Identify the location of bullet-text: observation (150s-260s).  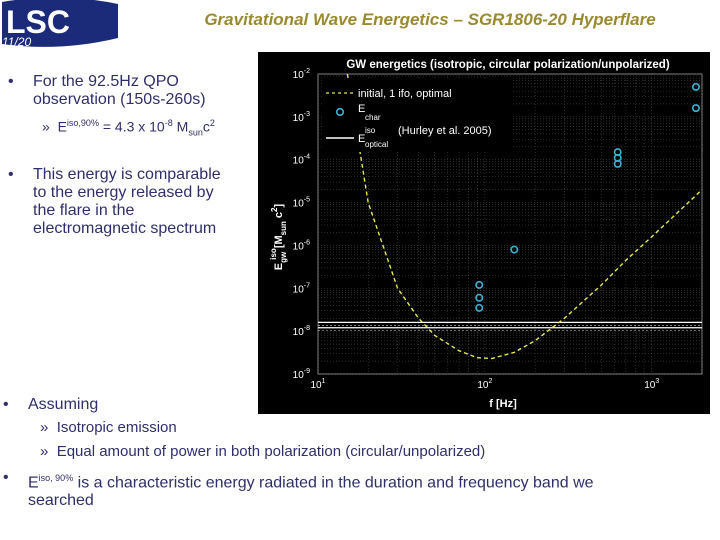
(119, 99).